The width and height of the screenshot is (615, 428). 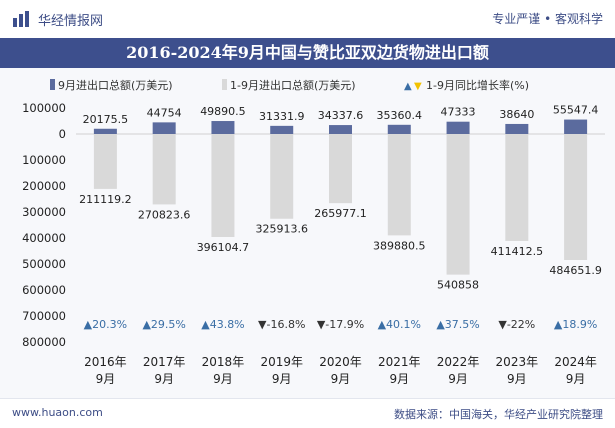 I want to click on legend-up-marker-icon: ▲, so click(x=408, y=86).